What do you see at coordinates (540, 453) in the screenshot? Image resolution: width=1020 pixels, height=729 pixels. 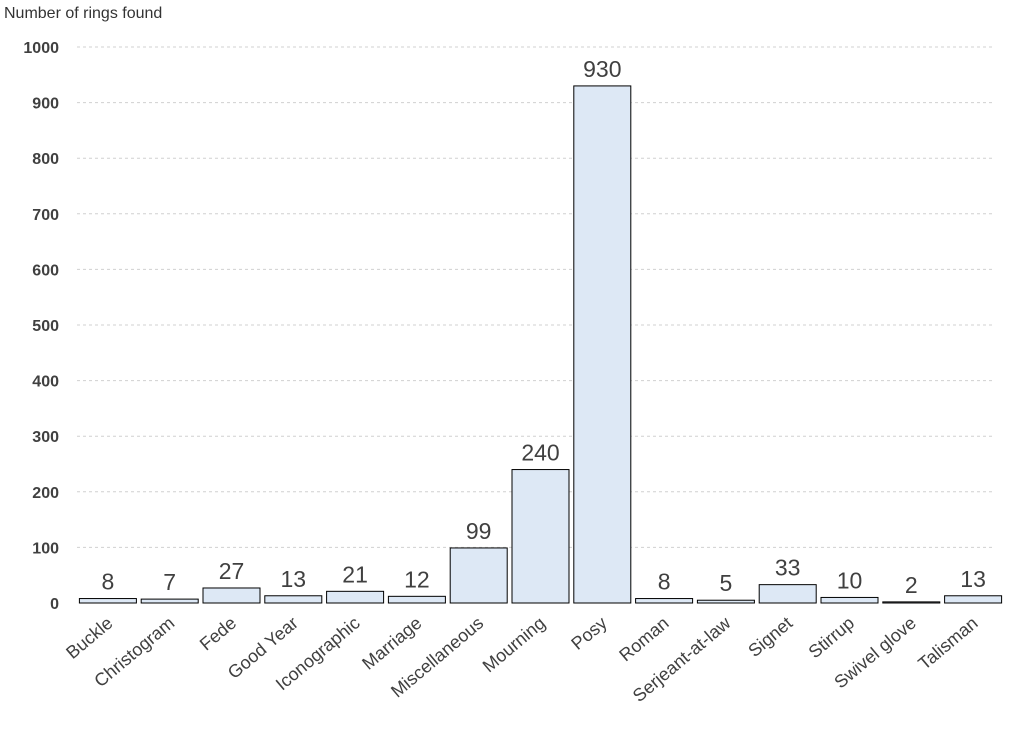 I see `data-label: 240` at bounding box center [540, 453].